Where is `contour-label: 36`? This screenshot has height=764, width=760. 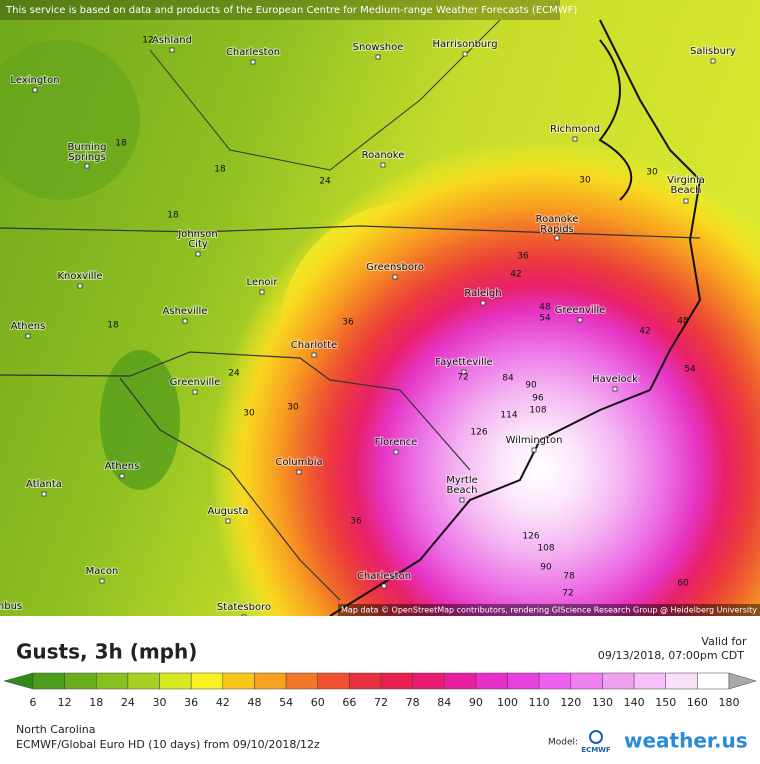
contour-label: 36 is located at coordinates (356, 522).